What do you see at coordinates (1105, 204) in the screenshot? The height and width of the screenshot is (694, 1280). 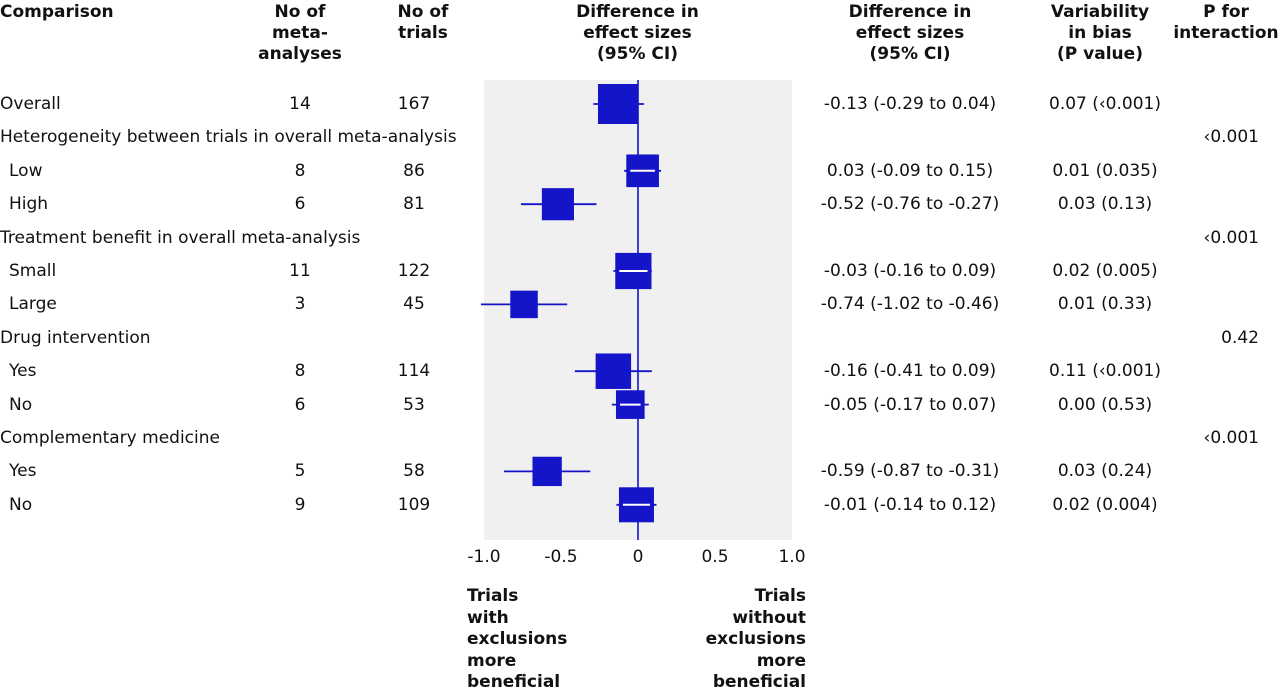 I see `variability-value: 0.03 (0.13)` at bounding box center [1105, 204].